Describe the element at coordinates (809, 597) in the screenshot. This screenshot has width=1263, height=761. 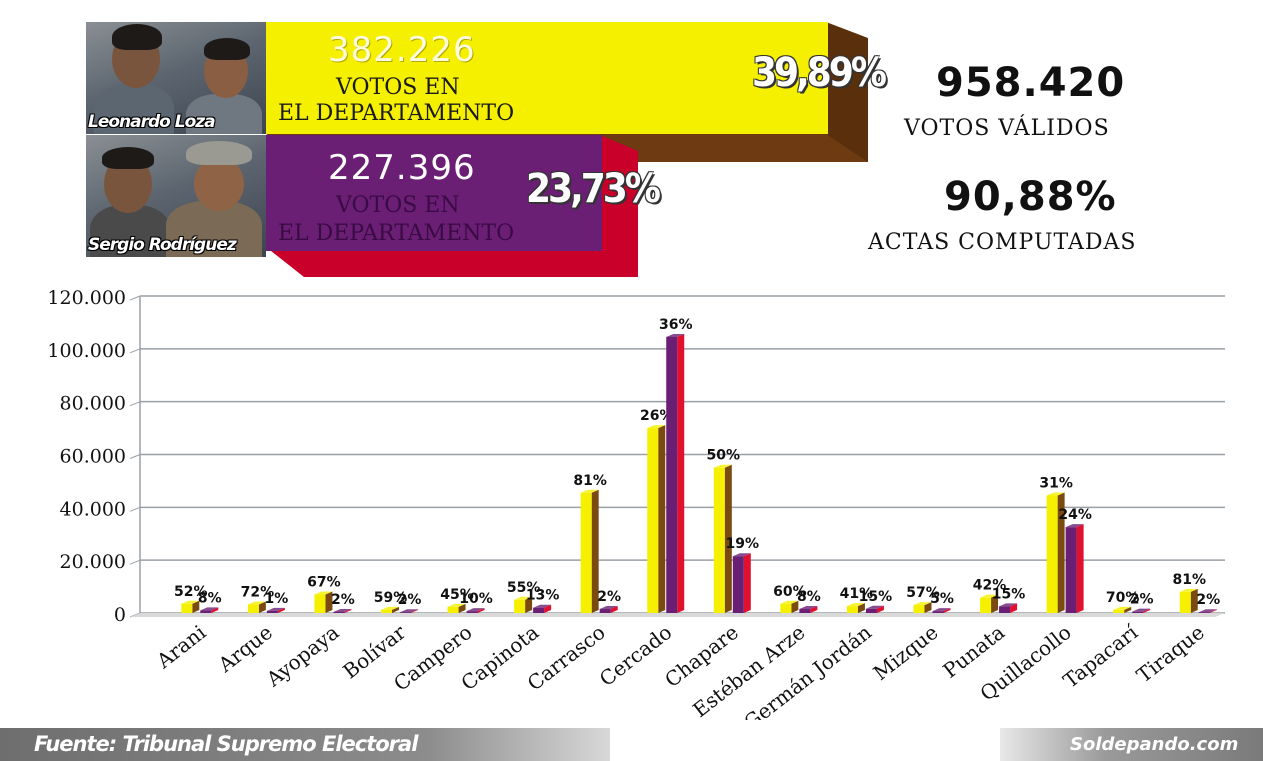
I see `data-label-s1-9: 8%` at that location.